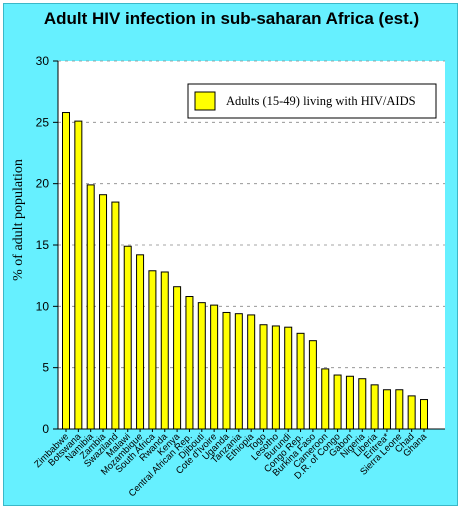 The width and height of the screenshot is (463, 511). I want to click on y-tick-label: 20, so click(43, 184).